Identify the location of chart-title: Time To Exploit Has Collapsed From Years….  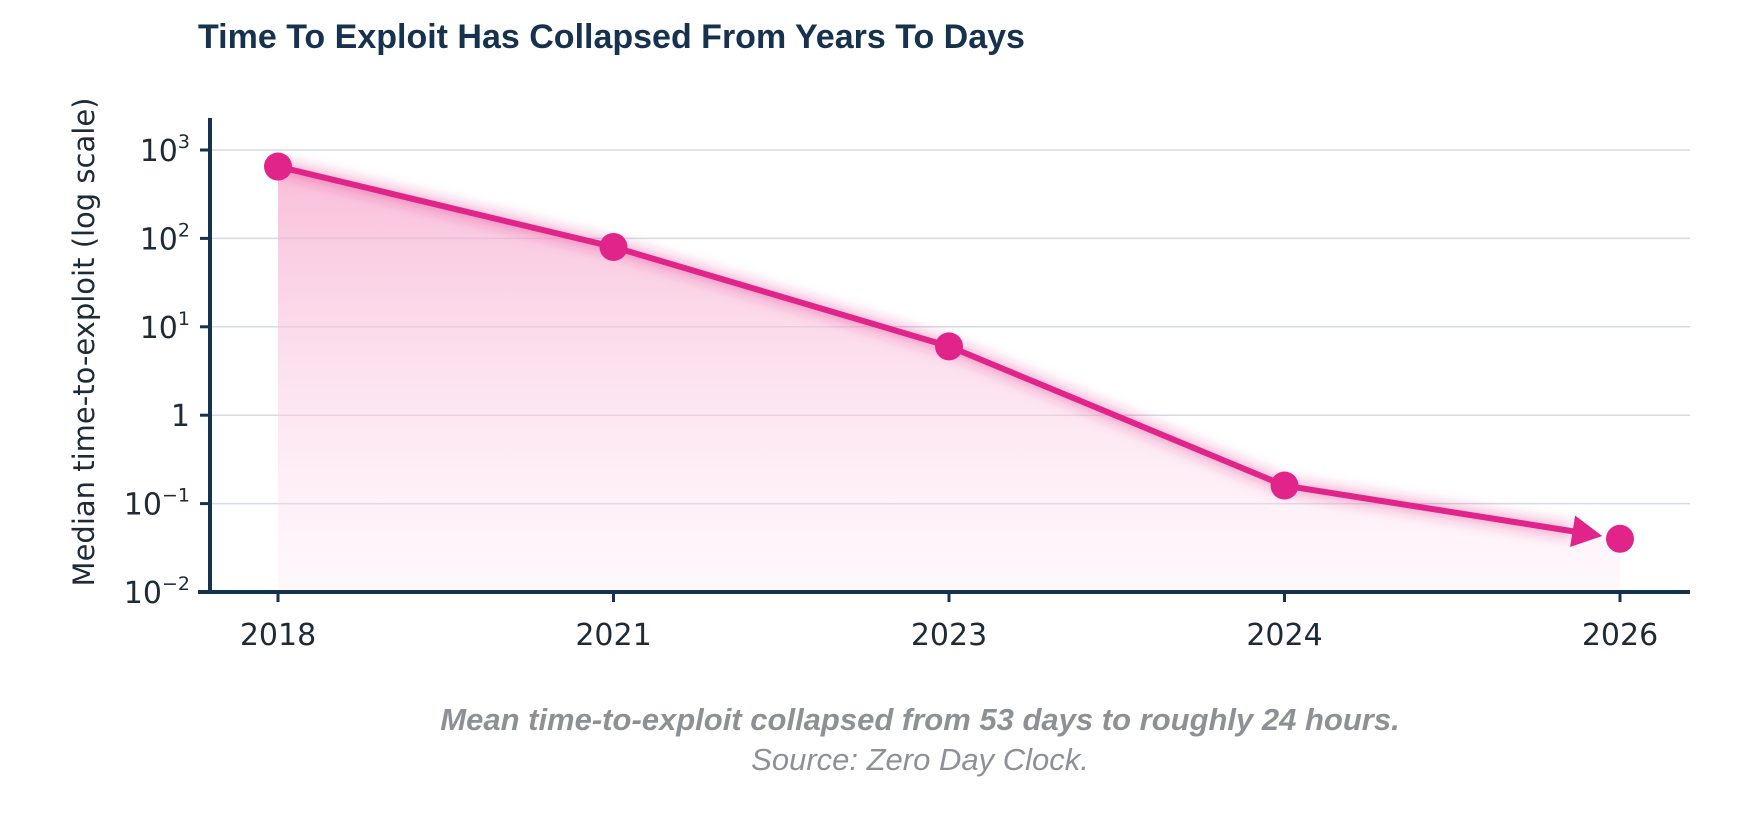
(611, 37).